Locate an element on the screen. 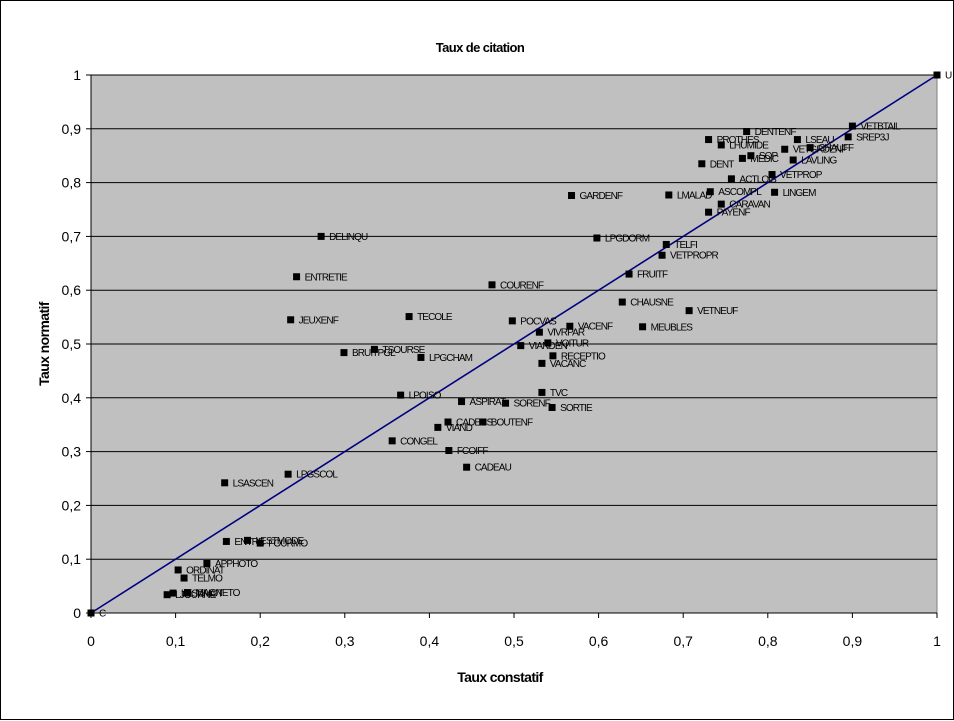 This screenshot has width=954, height=721. point-label: LINGEM is located at coordinates (800, 193).